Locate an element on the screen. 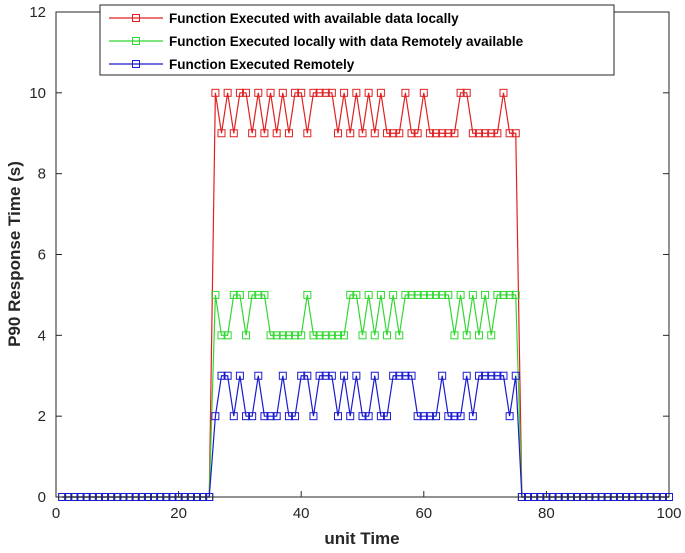 The height and width of the screenshot is (553, 685). x-tick-label: 40 is located at coordinates (301, 513).